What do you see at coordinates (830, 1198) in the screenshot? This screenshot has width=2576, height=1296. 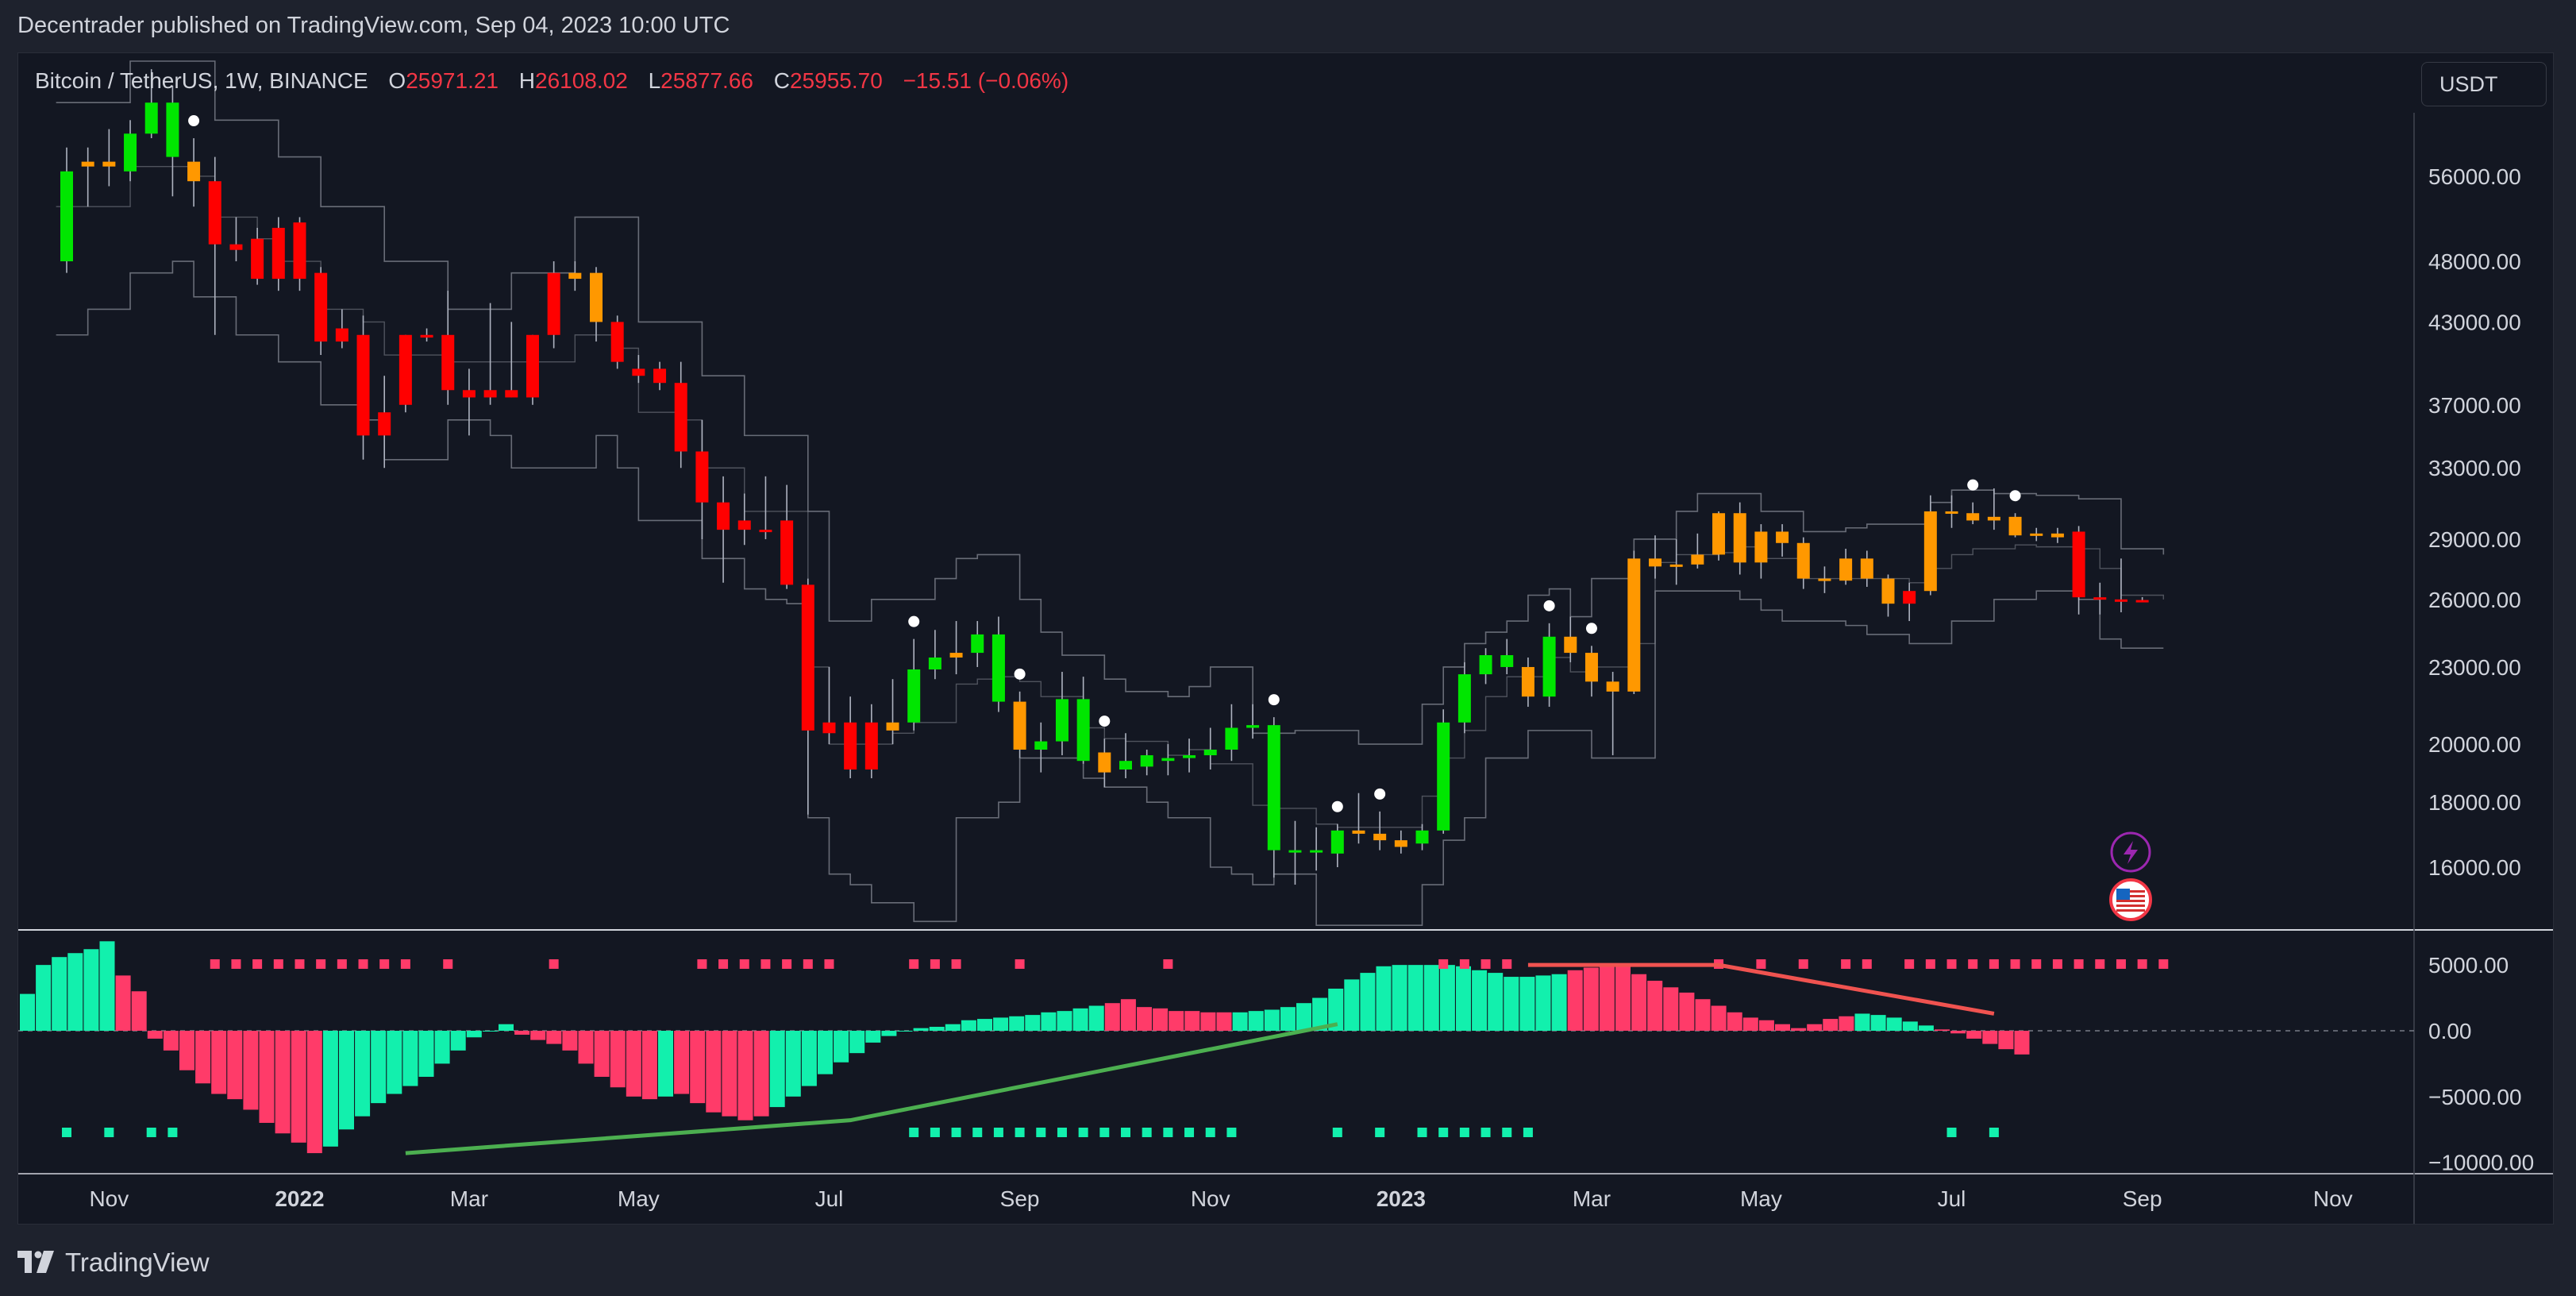 I see `time-tick-label: Jul` at bounding box center [830, 1198].